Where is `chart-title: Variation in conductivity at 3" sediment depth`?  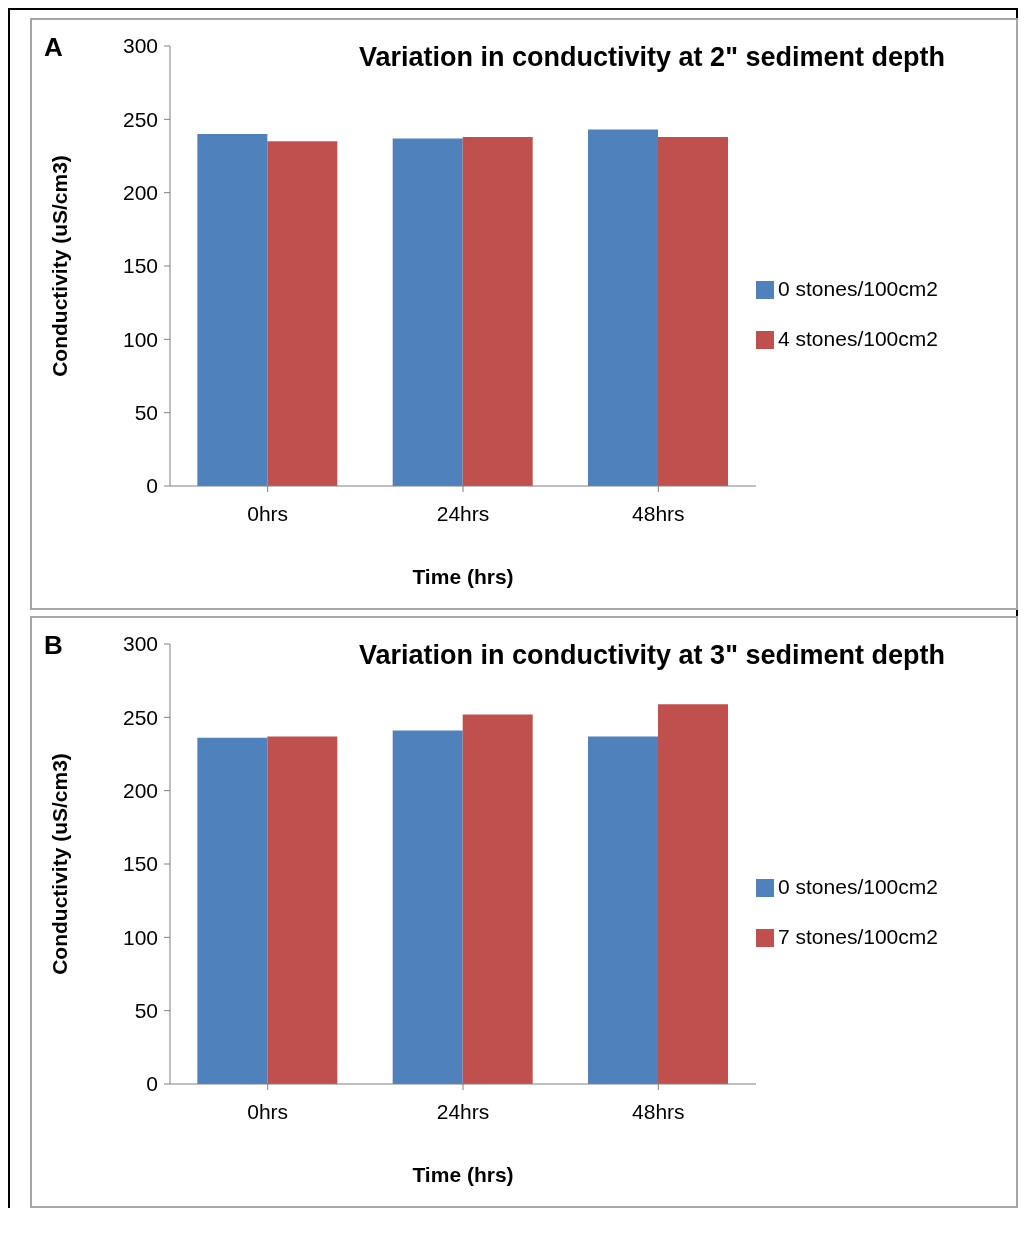
chart-title: Variation in conductivity at 3" sediment depth is located at coordinates (652, 655).